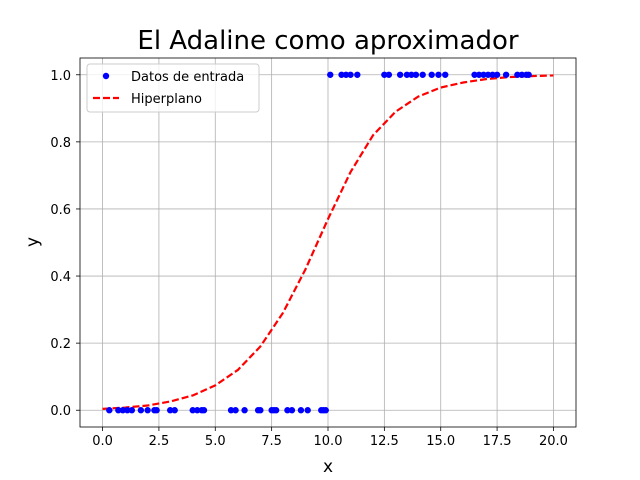  Describe the element at coordinates (328, 41) in the screenshot. I see `chart-title: El Adaline como aproximador` at that location.